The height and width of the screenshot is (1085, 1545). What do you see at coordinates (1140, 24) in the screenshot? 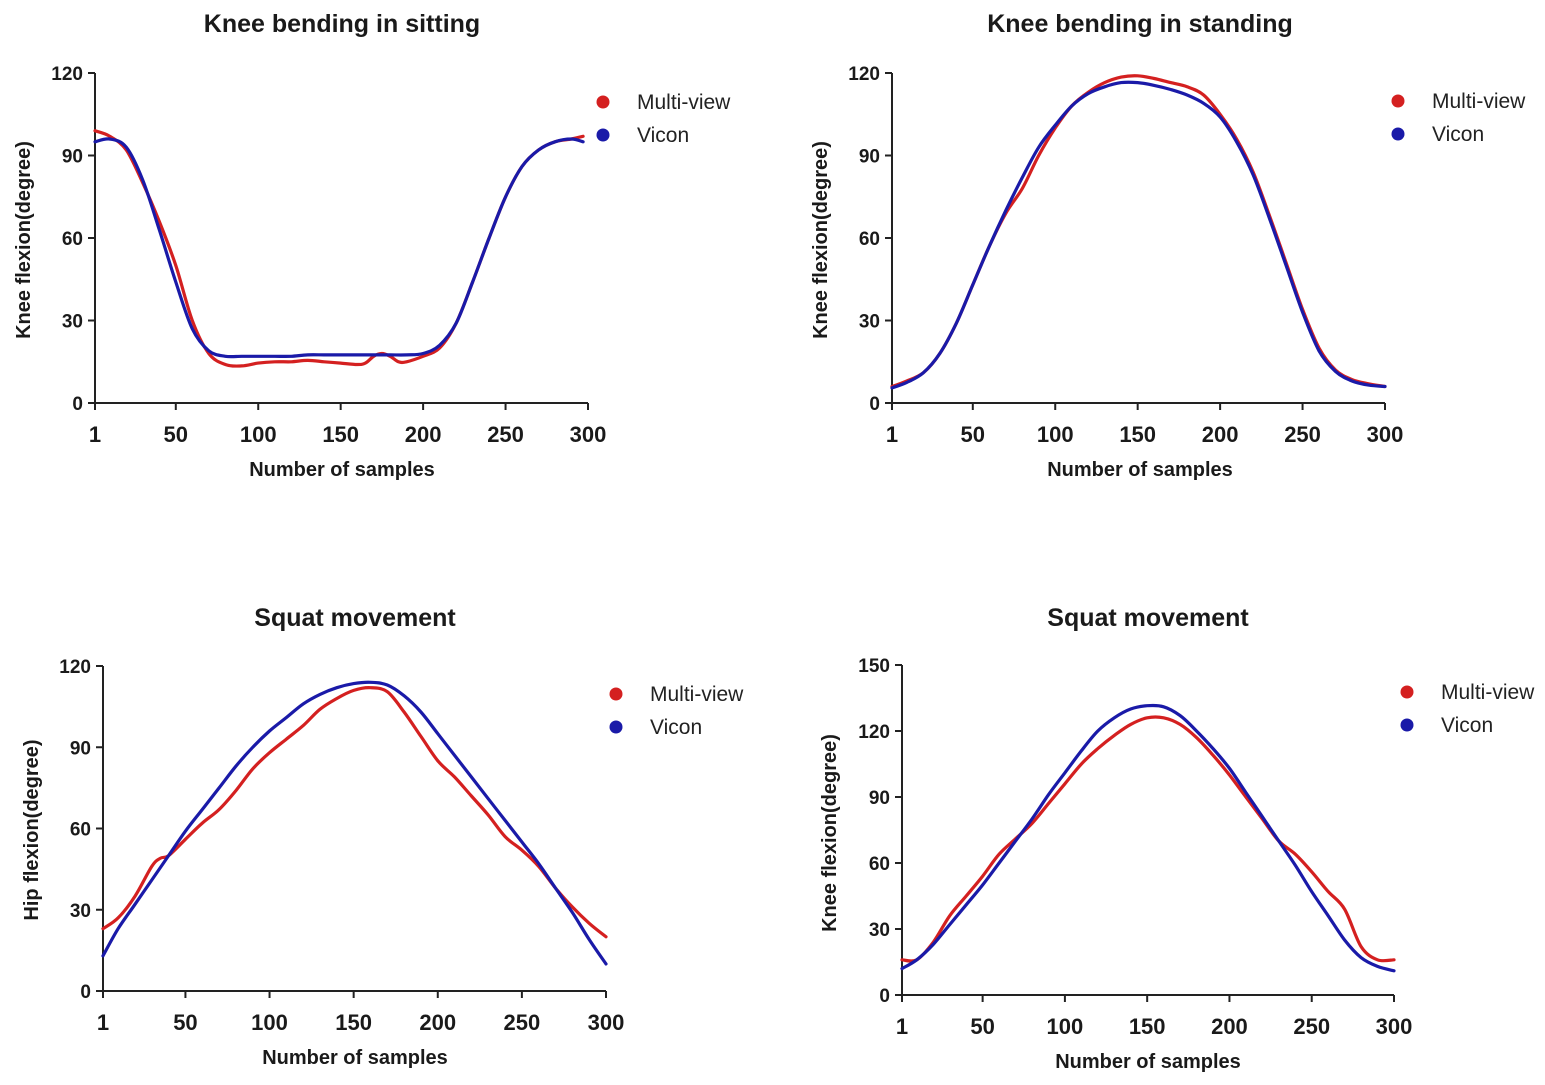
I see `chart-title: Knee bending in standing` at bounding box center [1140, 24].